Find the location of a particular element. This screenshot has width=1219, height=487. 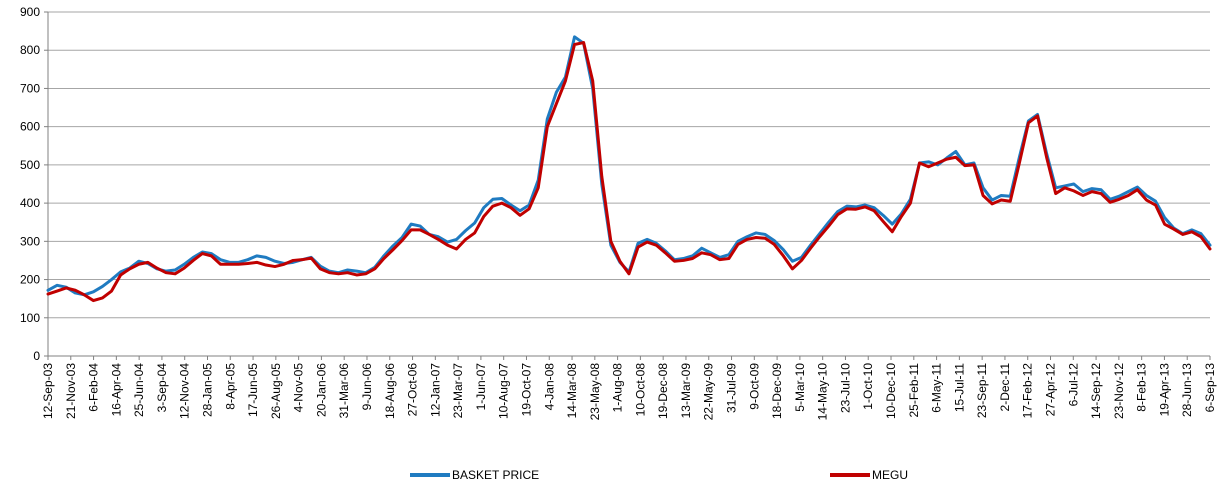

legend: BASKET PRICE MEGU is located at coordinates (659, 475).